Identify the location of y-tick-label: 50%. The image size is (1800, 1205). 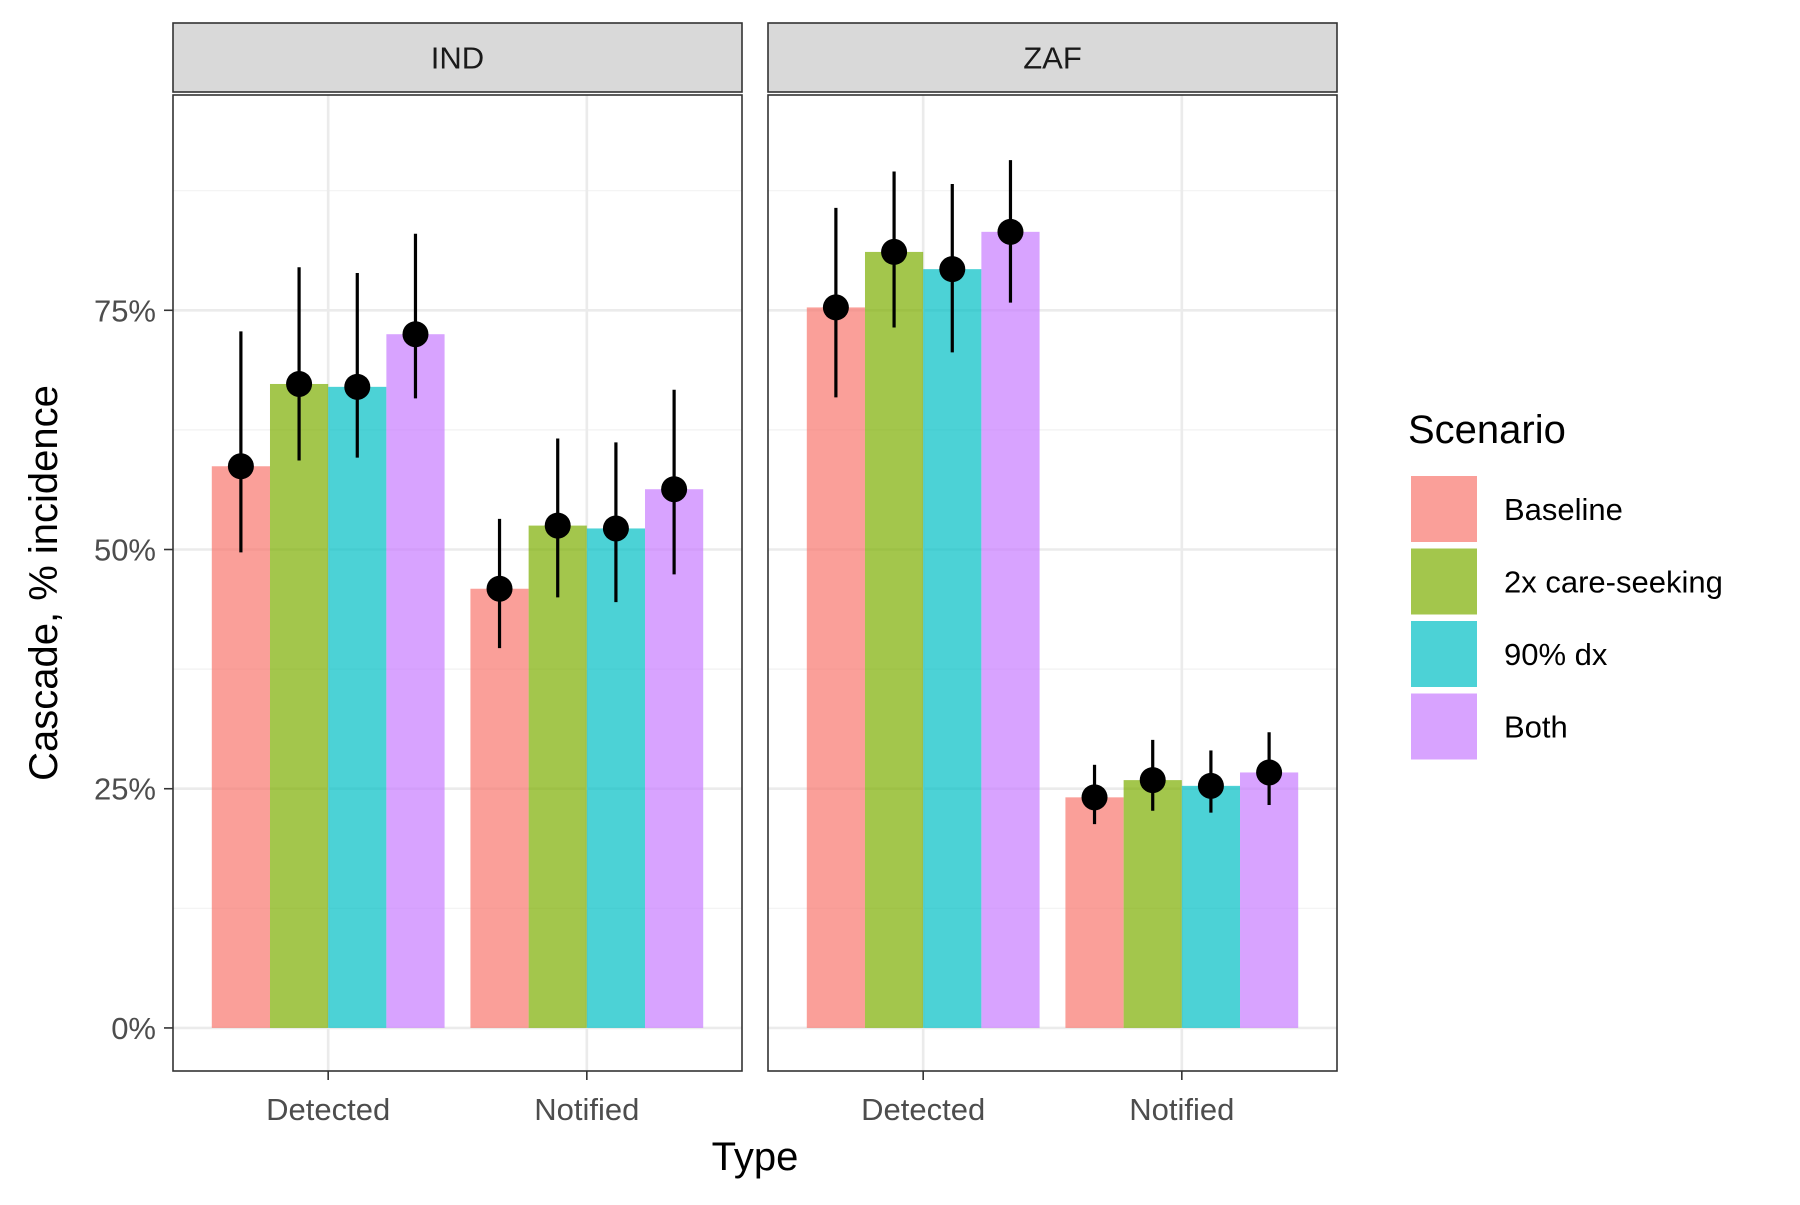
(125, 550).